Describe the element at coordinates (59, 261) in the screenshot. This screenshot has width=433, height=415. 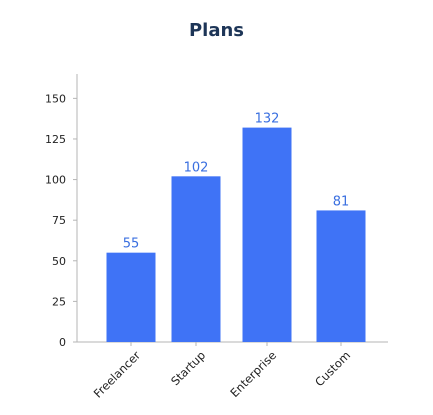
I see `y-tick-label: 50` at that location.